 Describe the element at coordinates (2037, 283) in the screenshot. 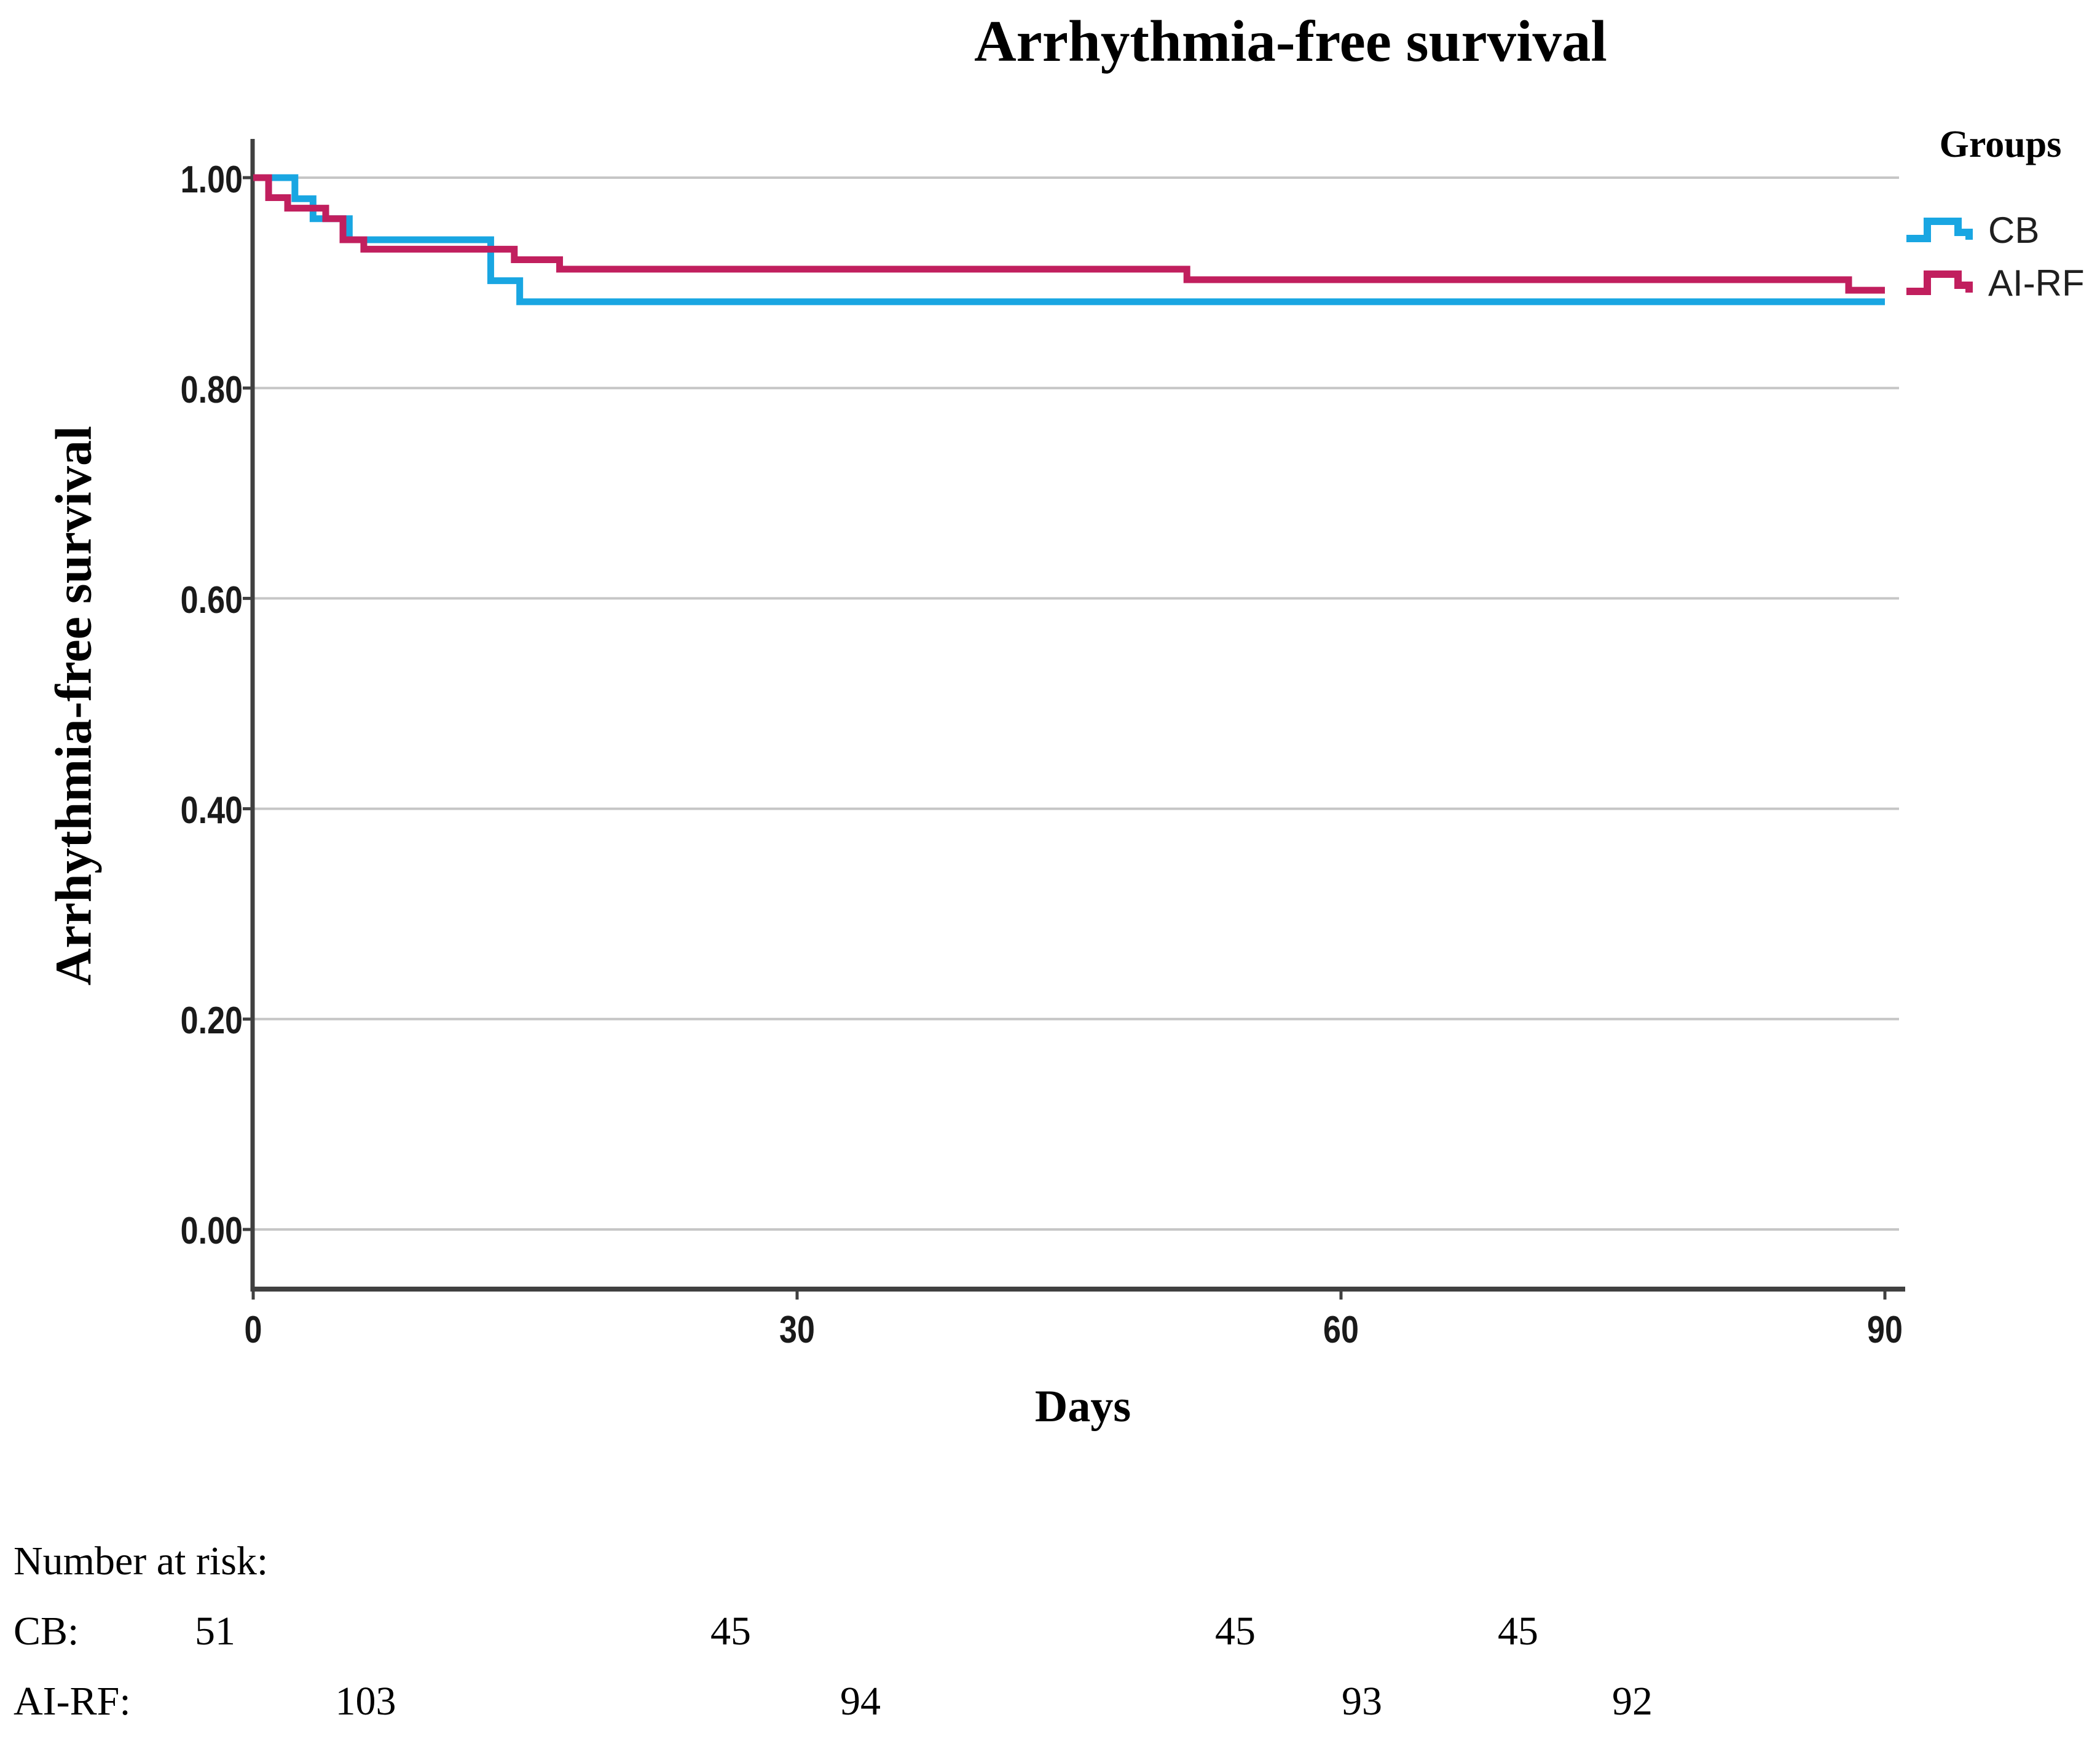

I see `legend-label-airf: AI-RF` at that location.